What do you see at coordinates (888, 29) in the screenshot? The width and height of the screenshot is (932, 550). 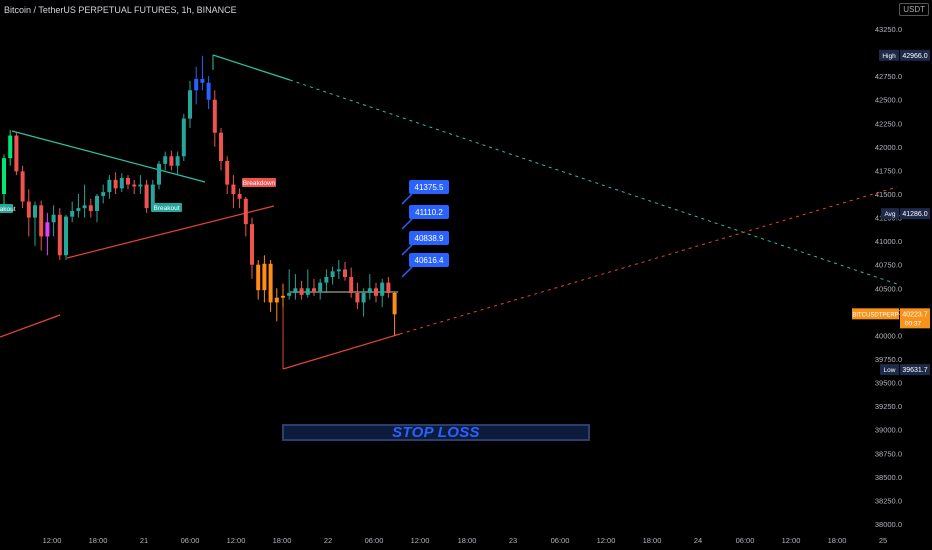 I see `y-tick-label: 43250.0` at bounding box center [888, 29].